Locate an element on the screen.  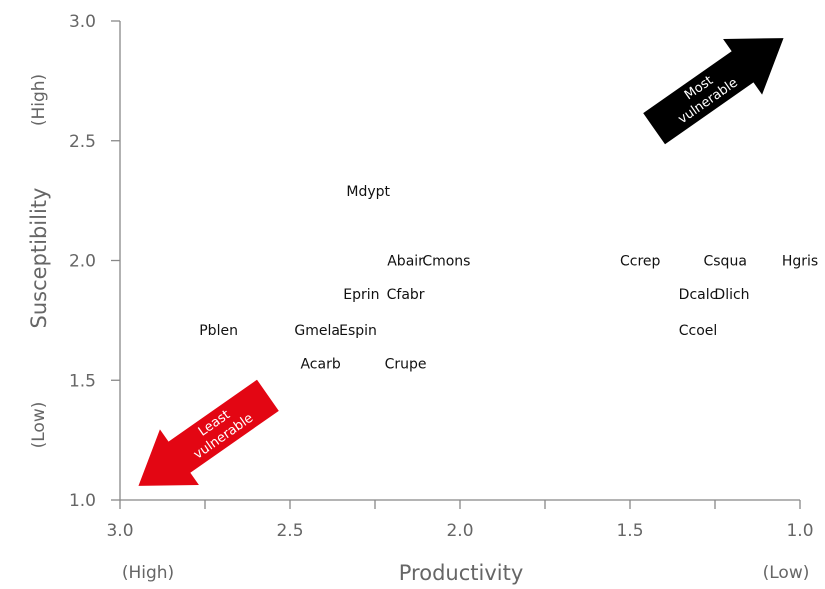
y-tick-label: 3.0 is located at coordinates (82, 22).